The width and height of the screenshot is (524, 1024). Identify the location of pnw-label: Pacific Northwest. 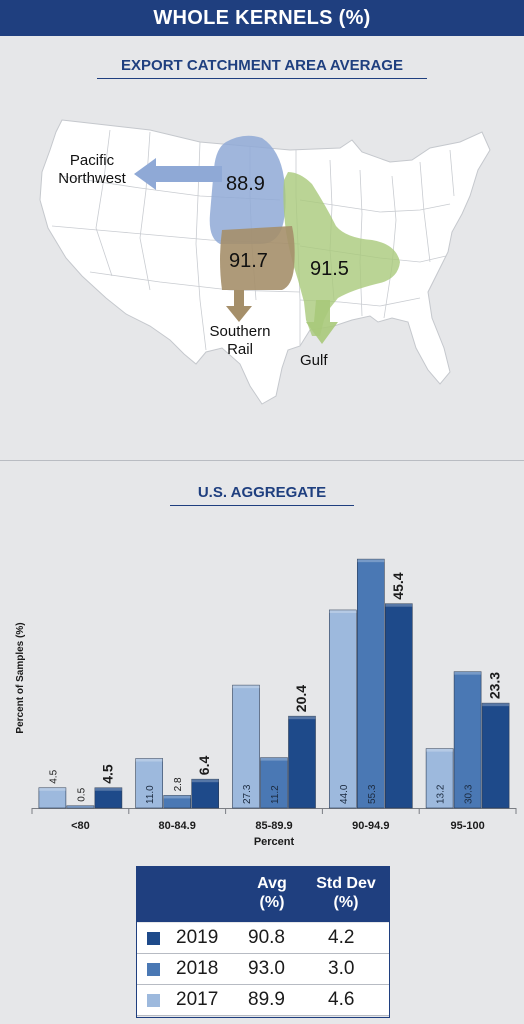
(92, 170).